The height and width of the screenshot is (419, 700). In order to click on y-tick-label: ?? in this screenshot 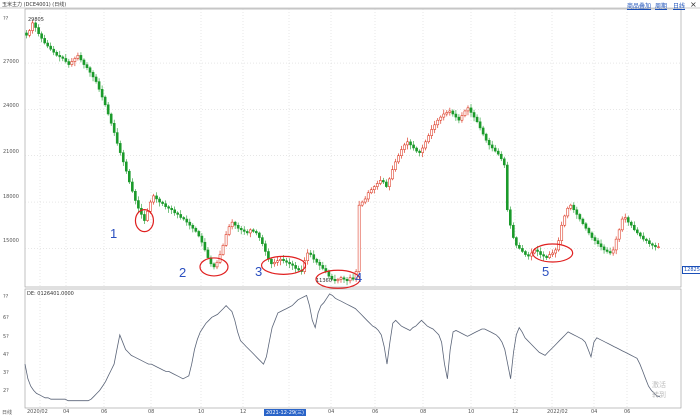, I will do `click(6, 19)`.